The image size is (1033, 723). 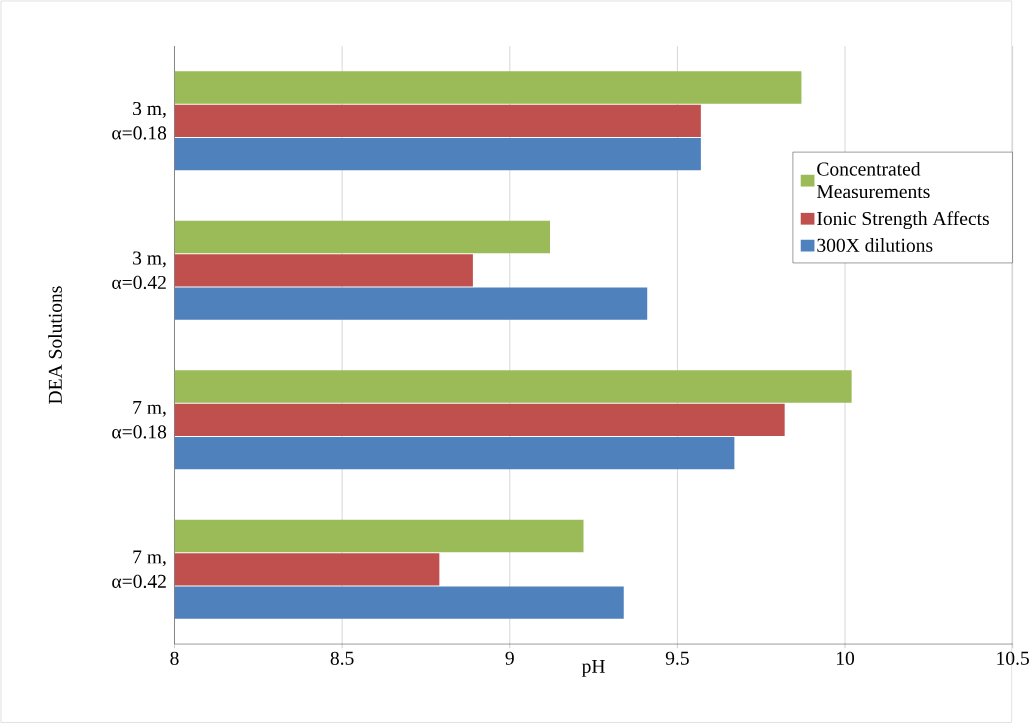 I want to click on x-tick-label: 10.5, so click(x=1013, y=658).